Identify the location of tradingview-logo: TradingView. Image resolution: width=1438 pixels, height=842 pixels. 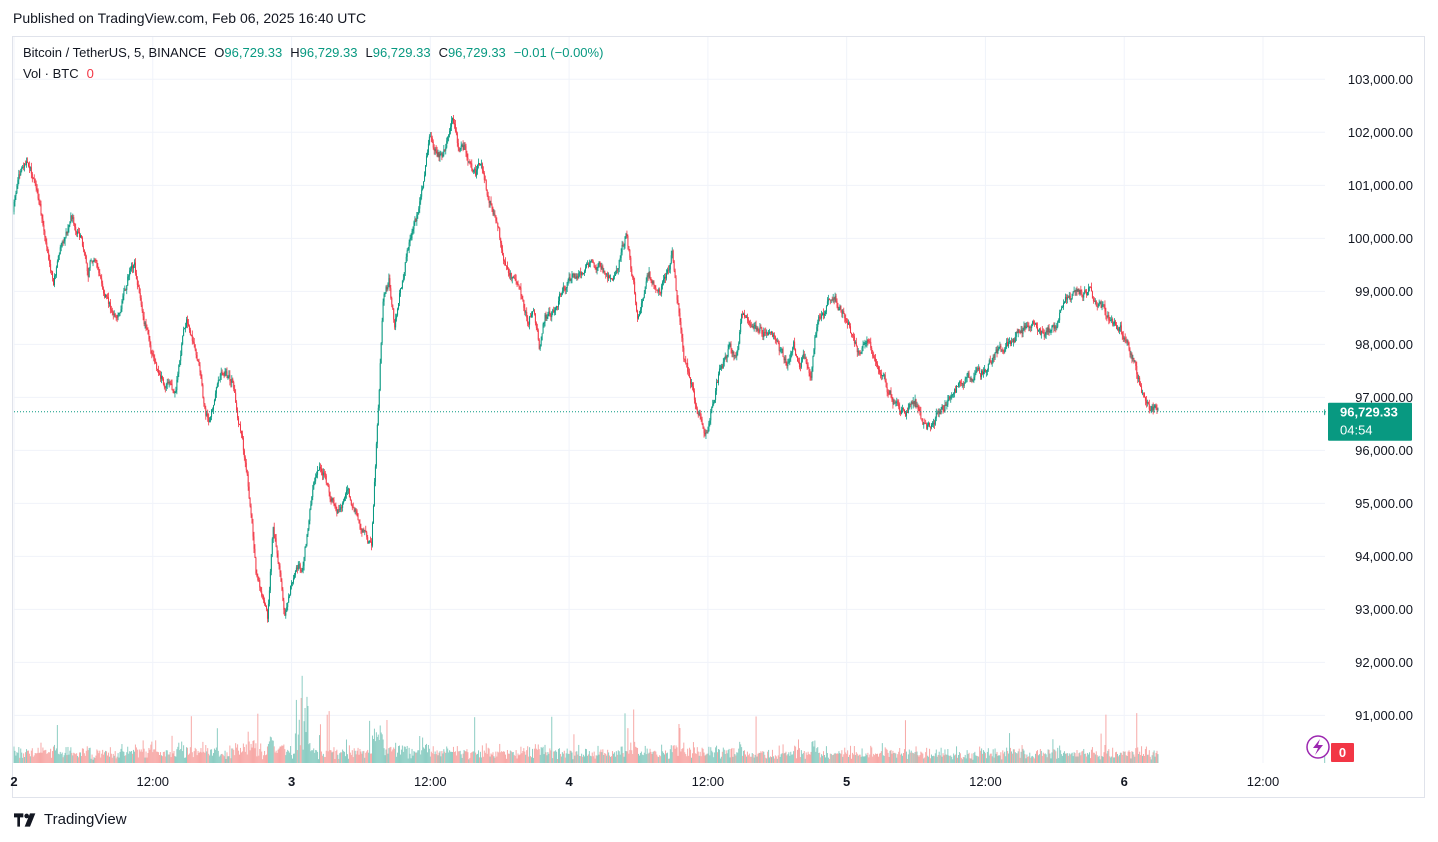
(70, 819).